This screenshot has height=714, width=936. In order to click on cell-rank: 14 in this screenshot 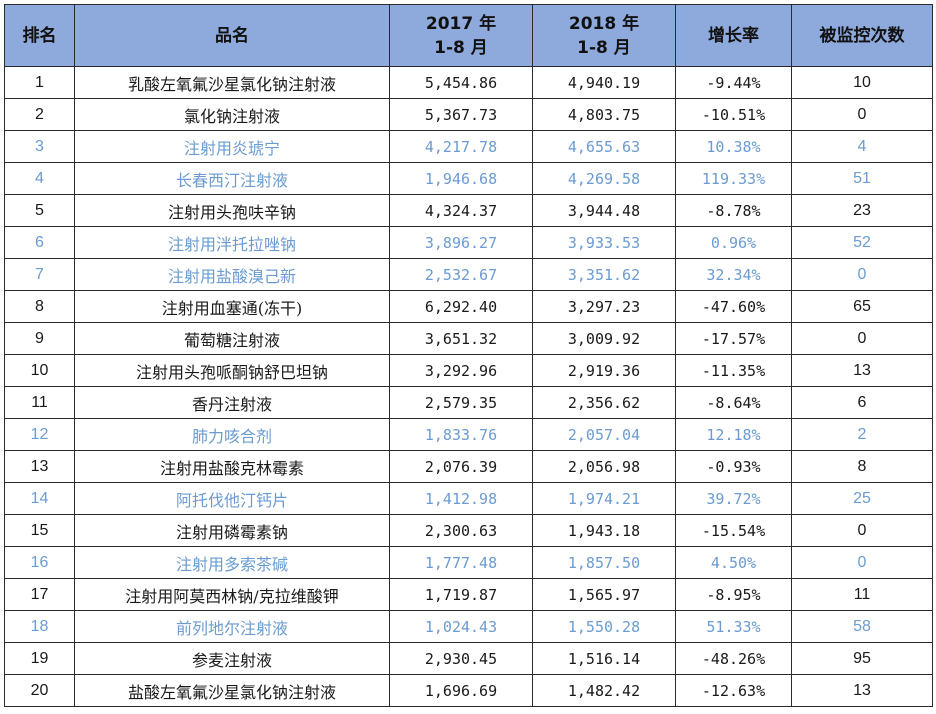, I will do `click(39, 498)`.